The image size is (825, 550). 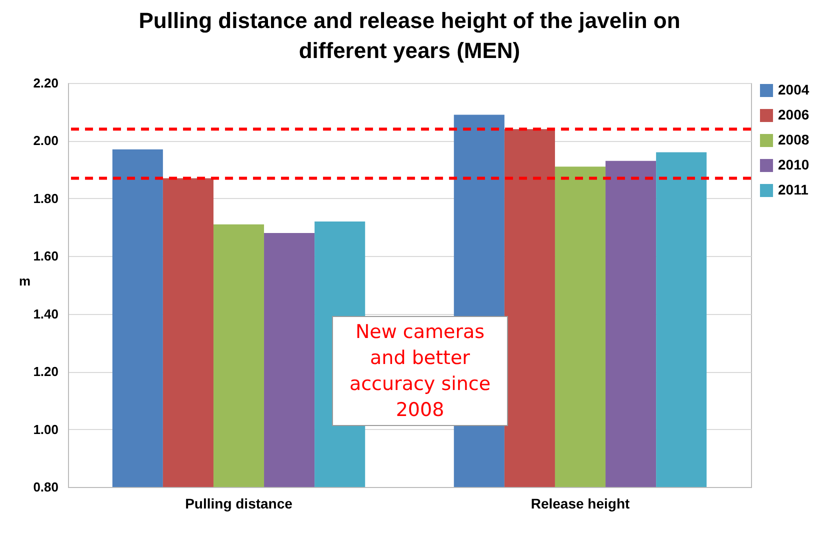 What do you see at coordinates (45, 198) in the screenshot?
I see `y-tick-label: 1.80` at bounding box center [45, 198].